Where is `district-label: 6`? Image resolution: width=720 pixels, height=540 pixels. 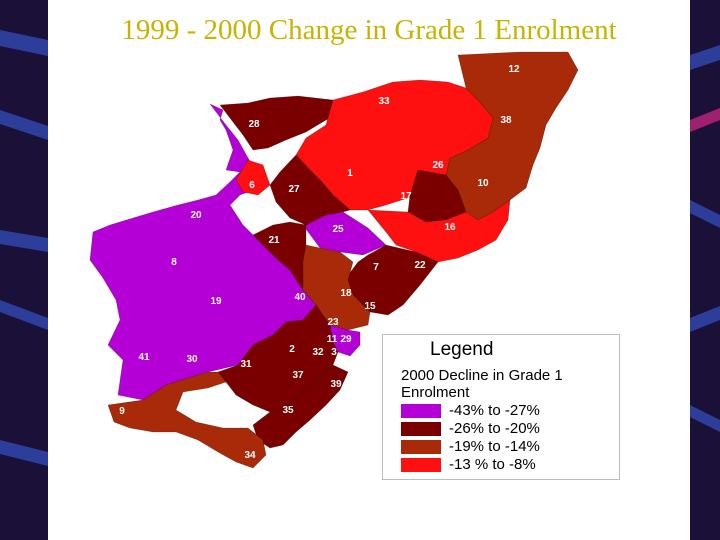 district-label: 6 is located at coordinates (252, 185).